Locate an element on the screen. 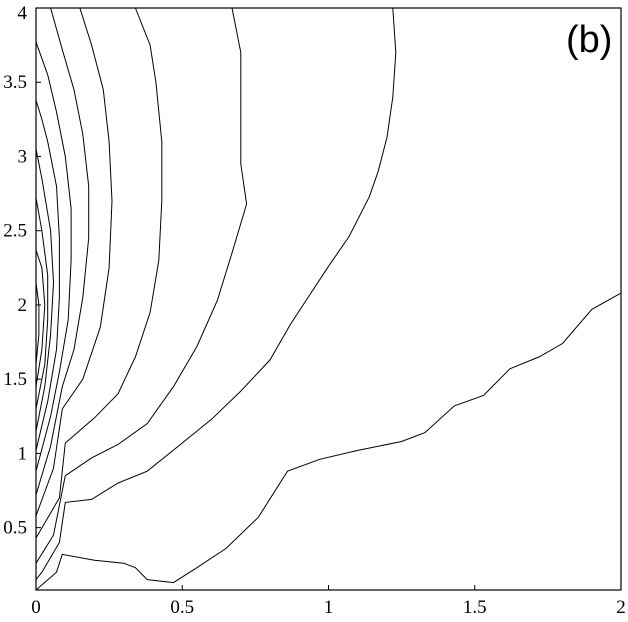  x-tick-label: 2 is located at coordinates (621, 607).